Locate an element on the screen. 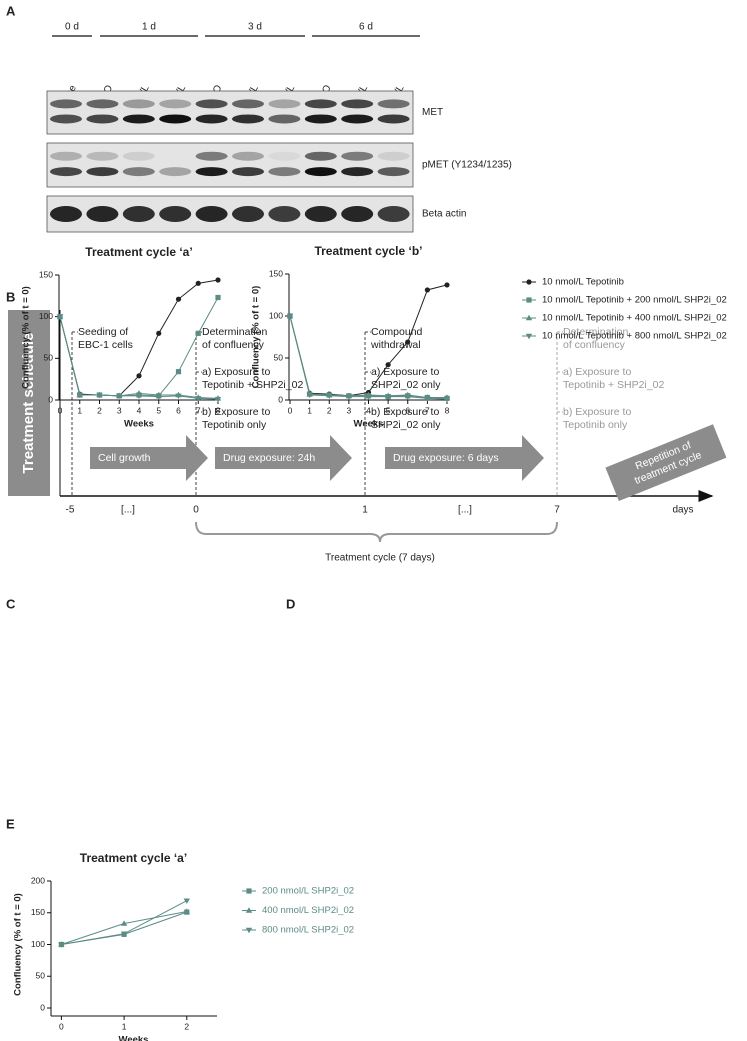 The image size is (747, 1041). step-text: of confluency is located at coordinates (233, 345).